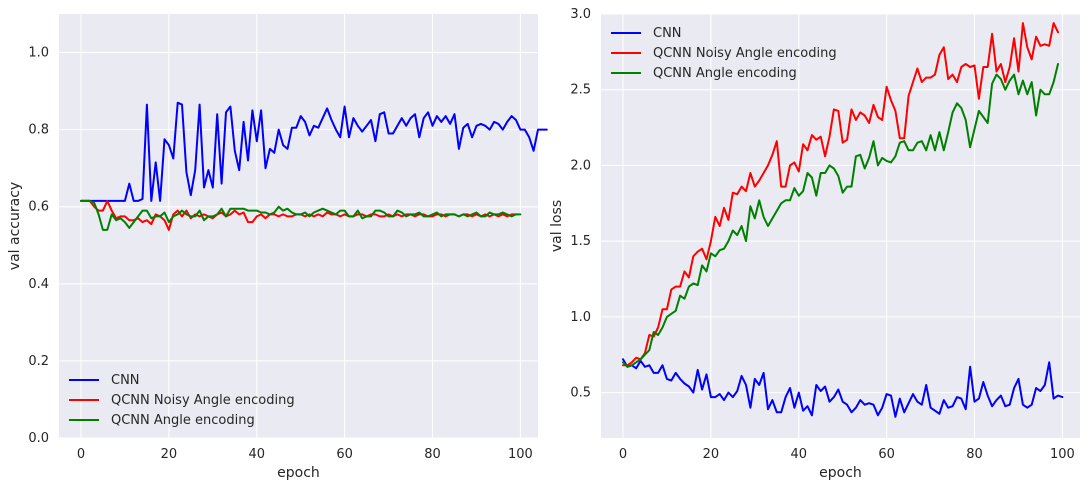 The width and height of the screenshot is (1089, 490). I want to click on y-axis-label: val loss, so click(557, 226).